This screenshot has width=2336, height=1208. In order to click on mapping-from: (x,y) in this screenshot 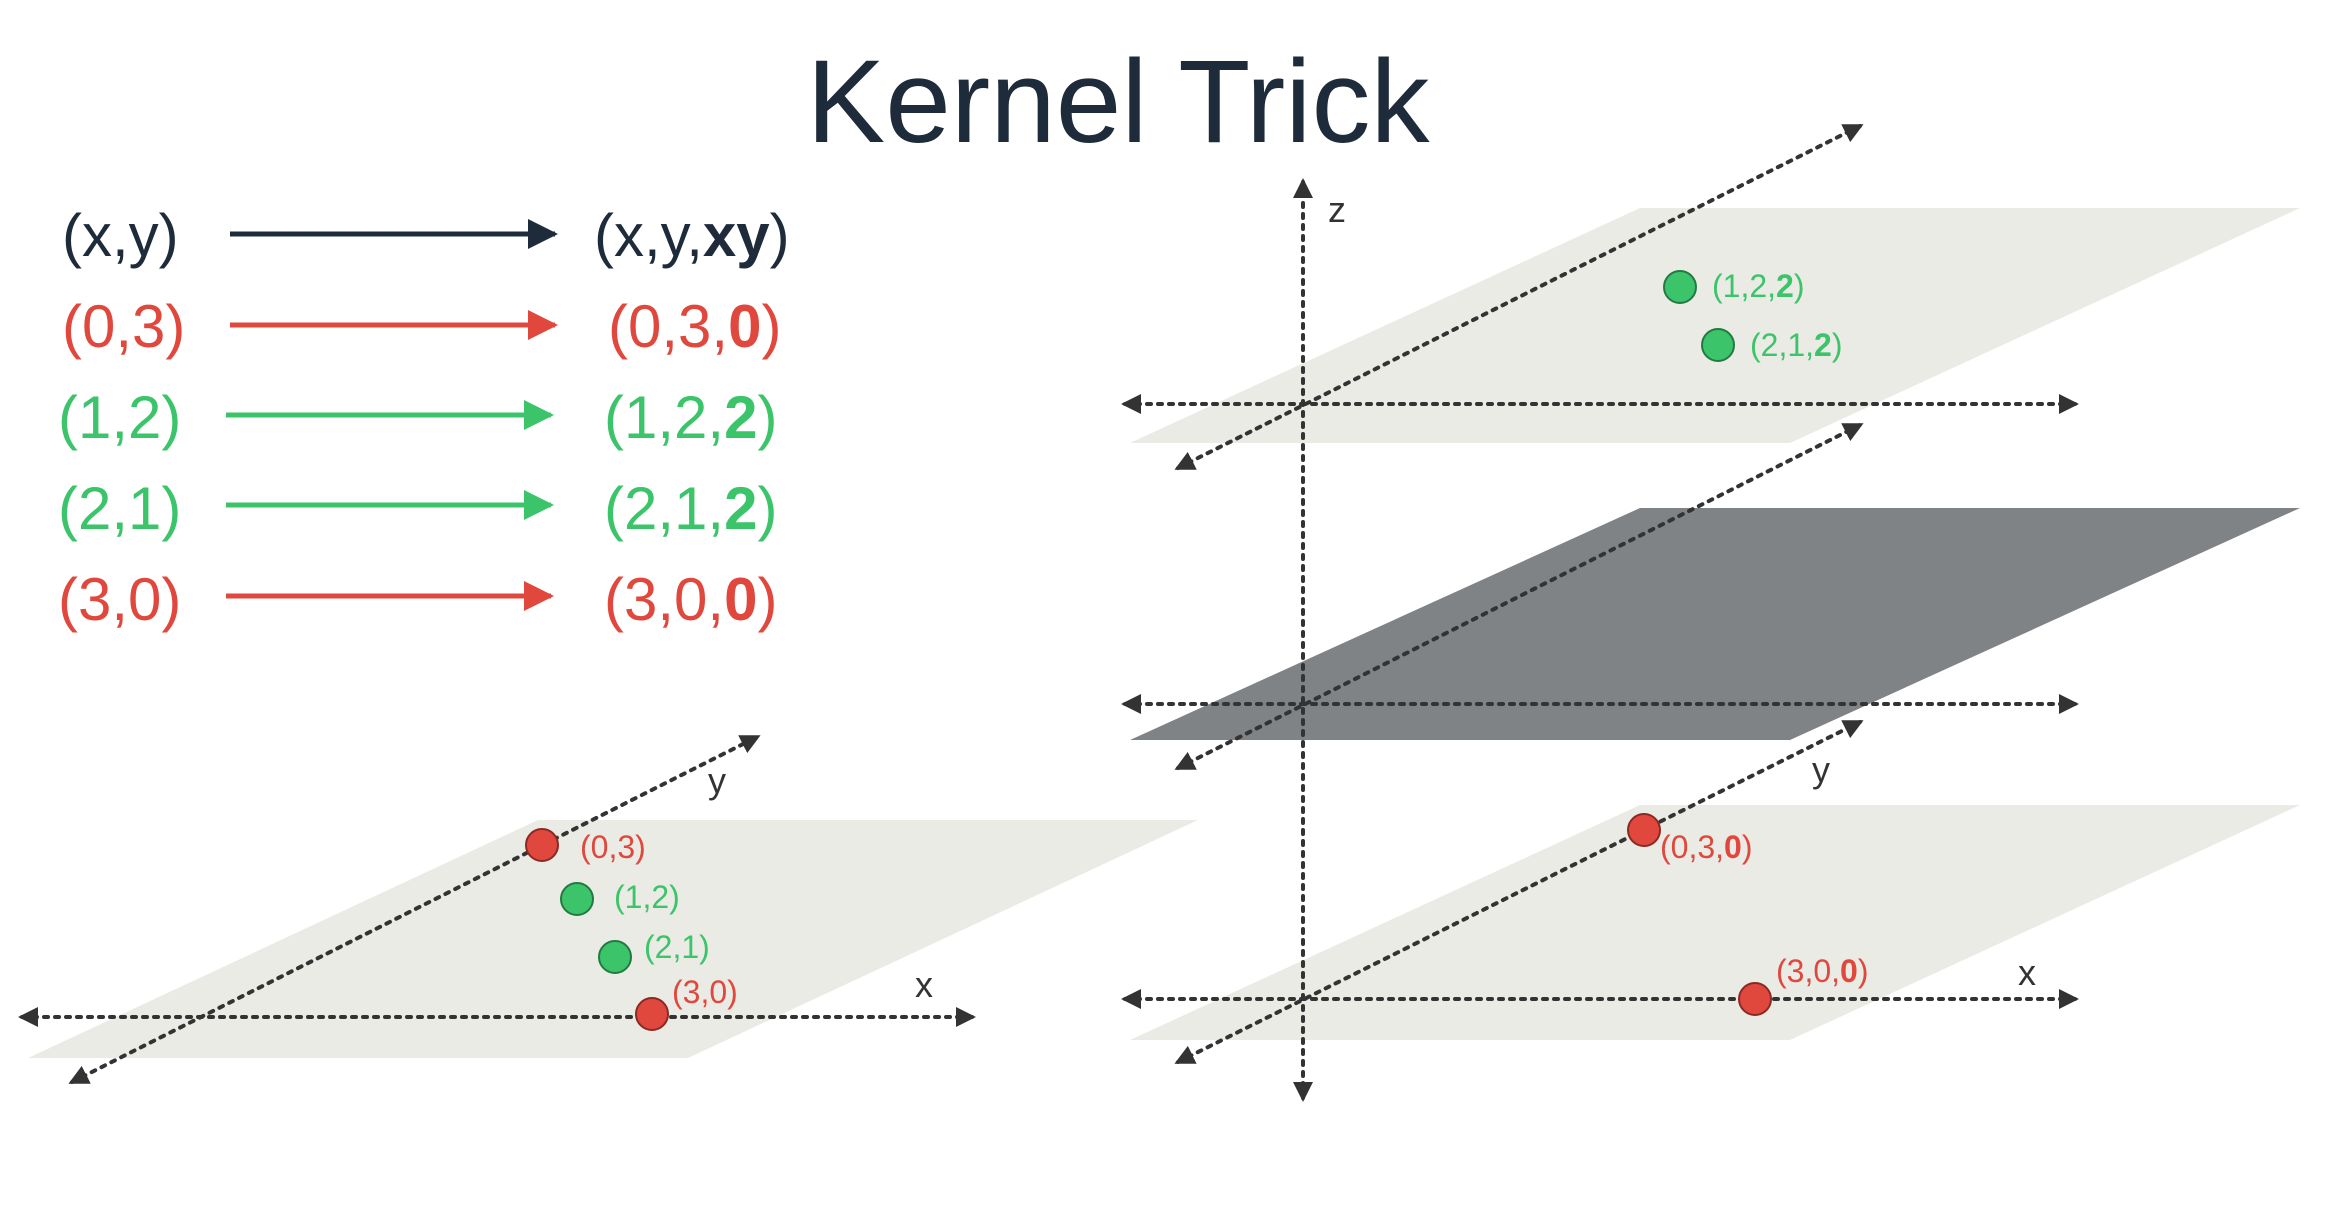, I will do `click(120, 235)`.